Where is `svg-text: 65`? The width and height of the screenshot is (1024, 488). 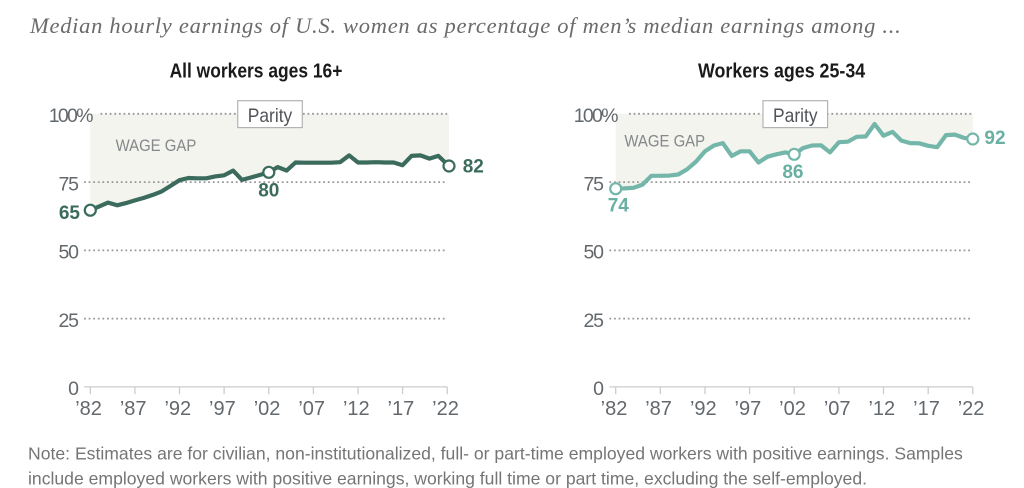
svg-text: 65 is located at coordinates (70, 213).